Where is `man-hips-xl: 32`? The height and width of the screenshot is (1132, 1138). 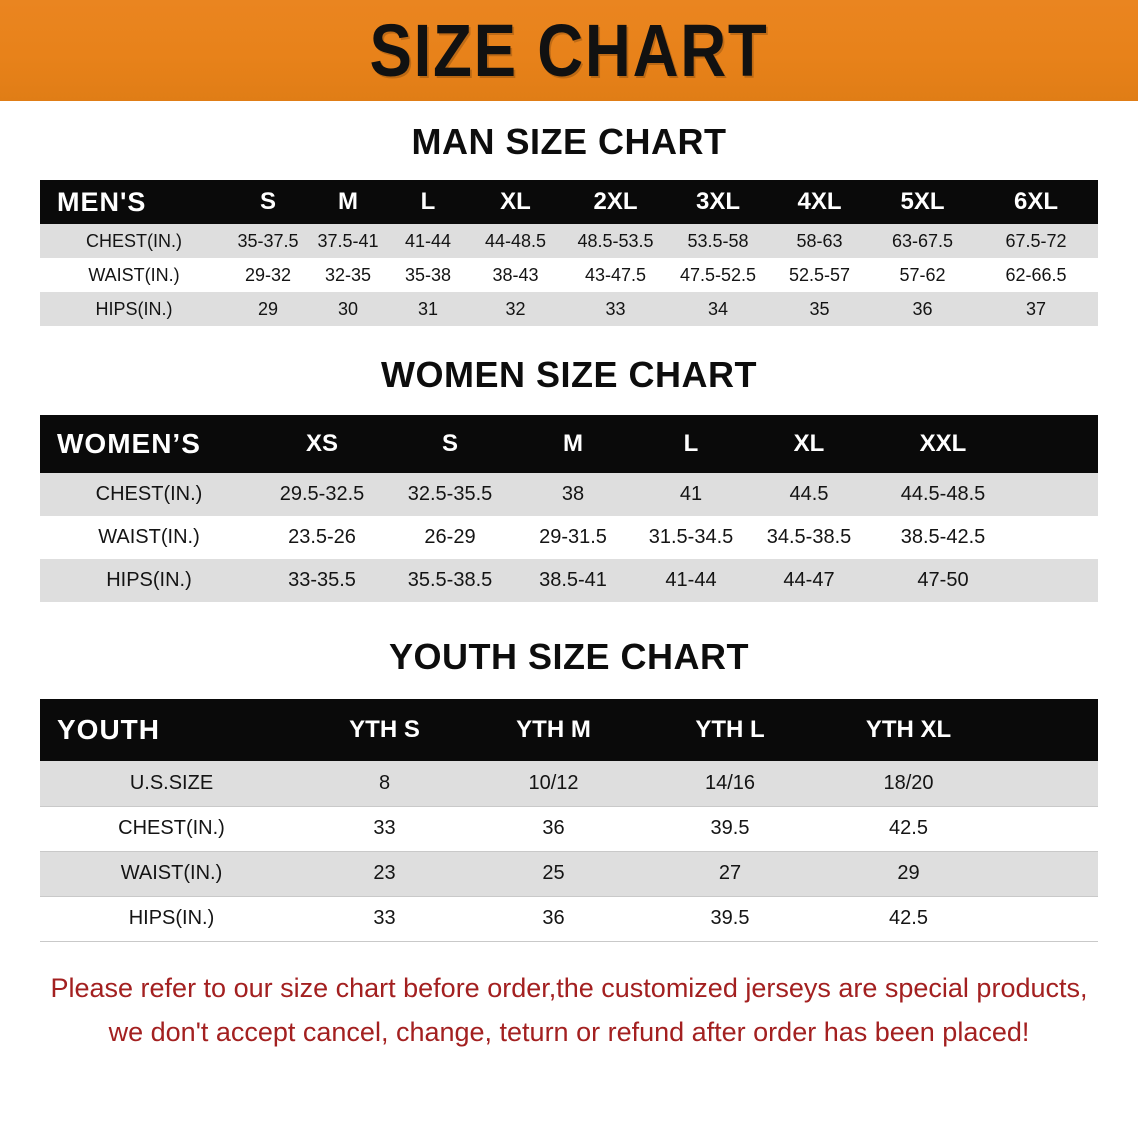 man-hips-xl: 32 is located at coordinates (515, 308).